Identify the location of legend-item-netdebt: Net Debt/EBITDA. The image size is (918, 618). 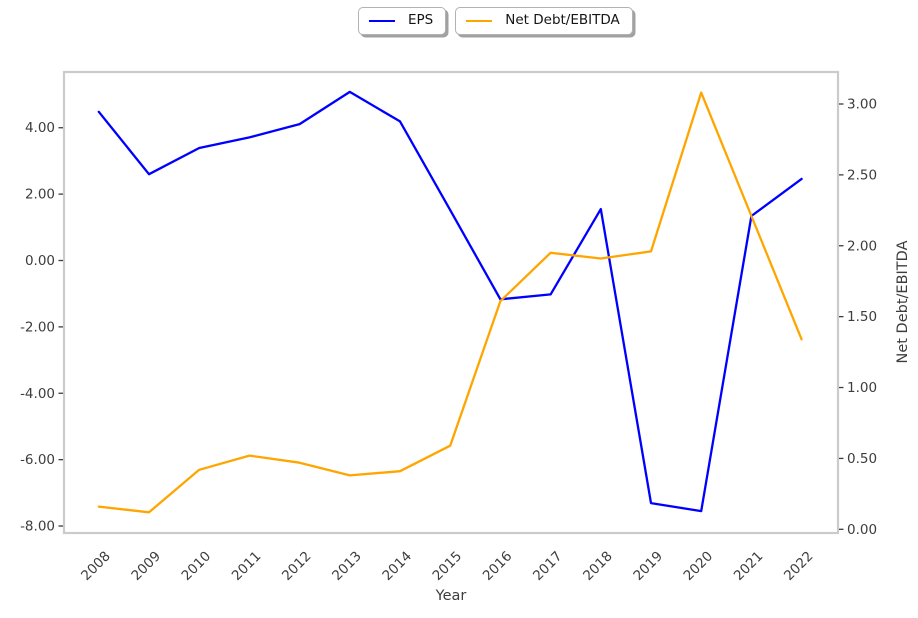
(544, 21).